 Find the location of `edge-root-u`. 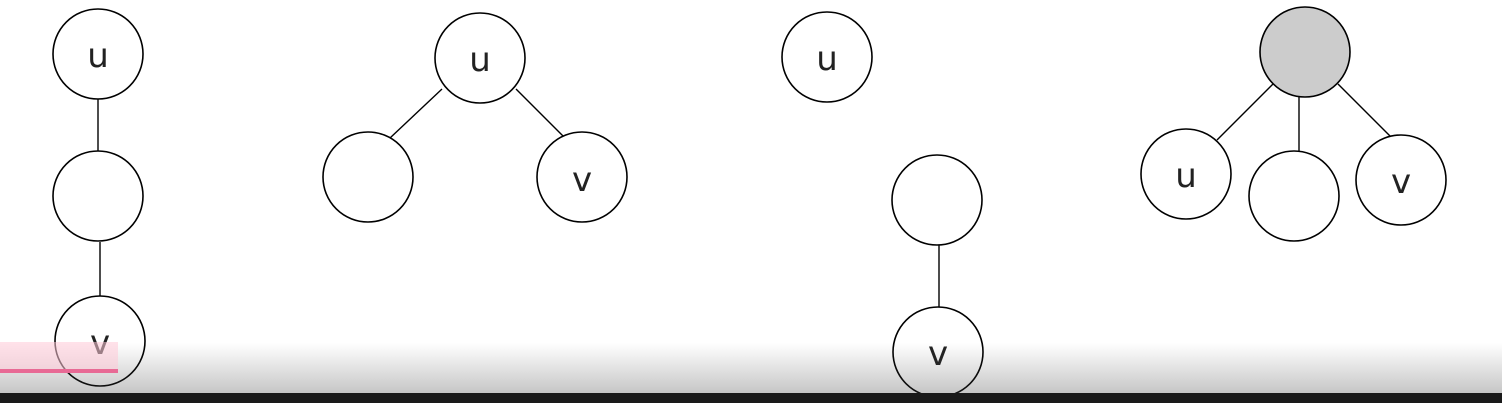

edge-root-u is located at coordinates (1245, 112).